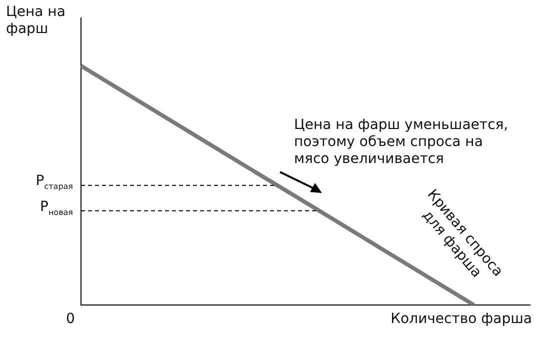 The height and width of the screenshot is (340, 544). I want to click on annotation: Цена на фарш уменьшается, поэтому объем спроса на мясо увеличивается, so click(401, 142).